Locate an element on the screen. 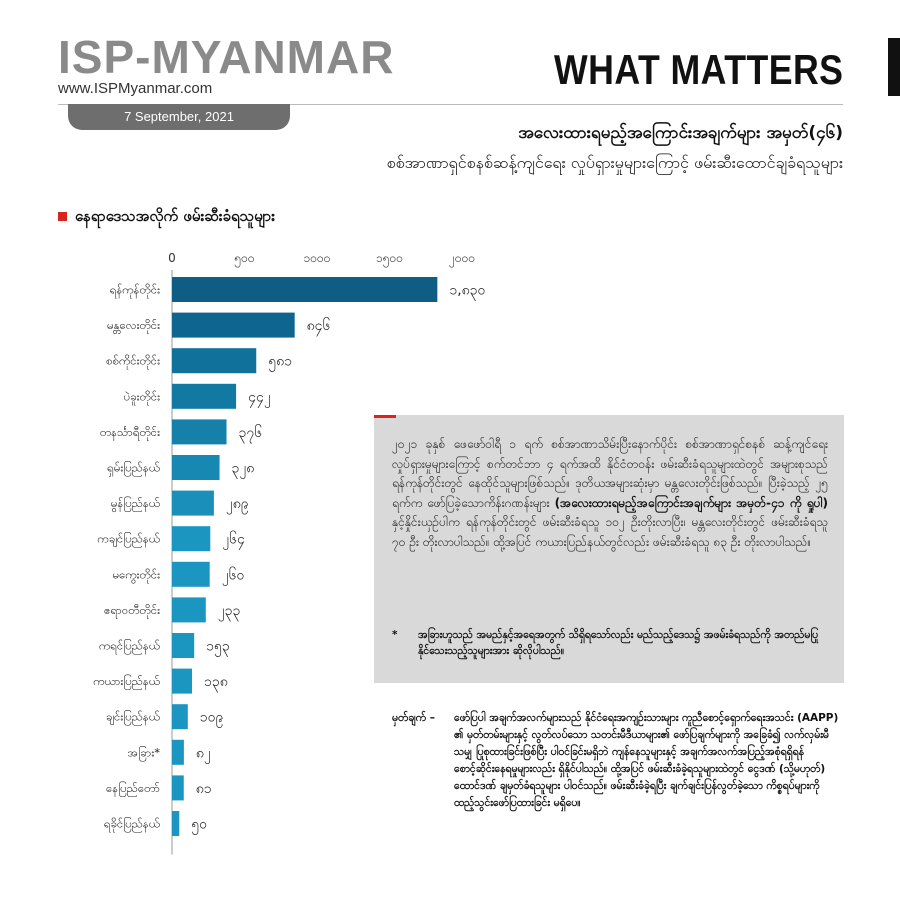  value-label: ၃၂၈ is located at coordinates (243, 470).